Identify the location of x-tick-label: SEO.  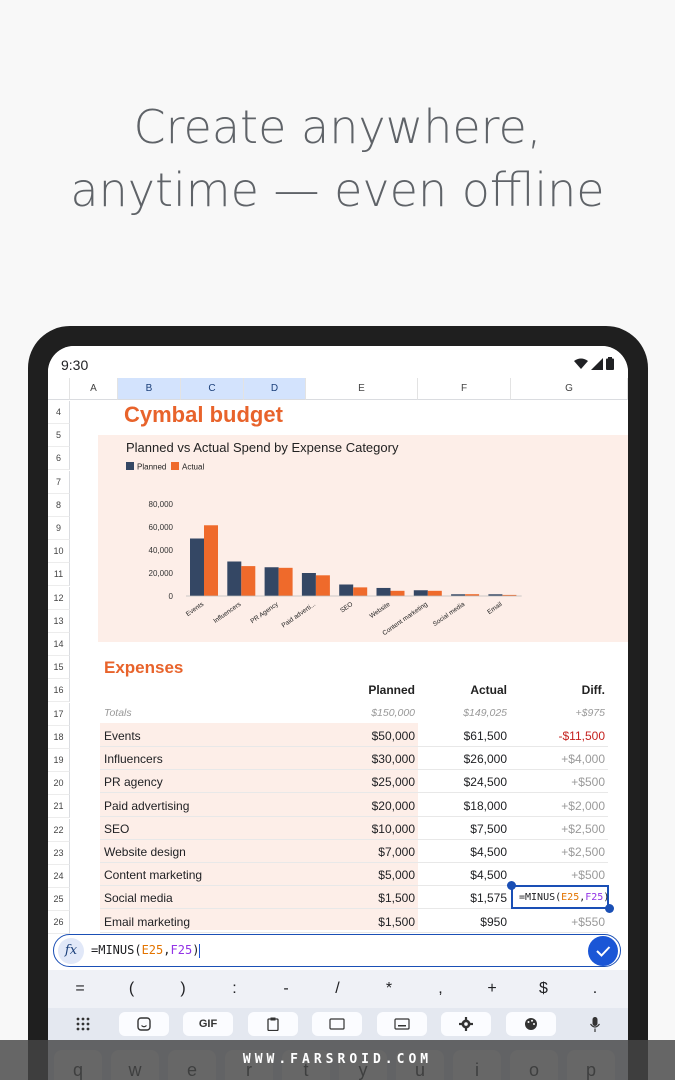
(346, 608).